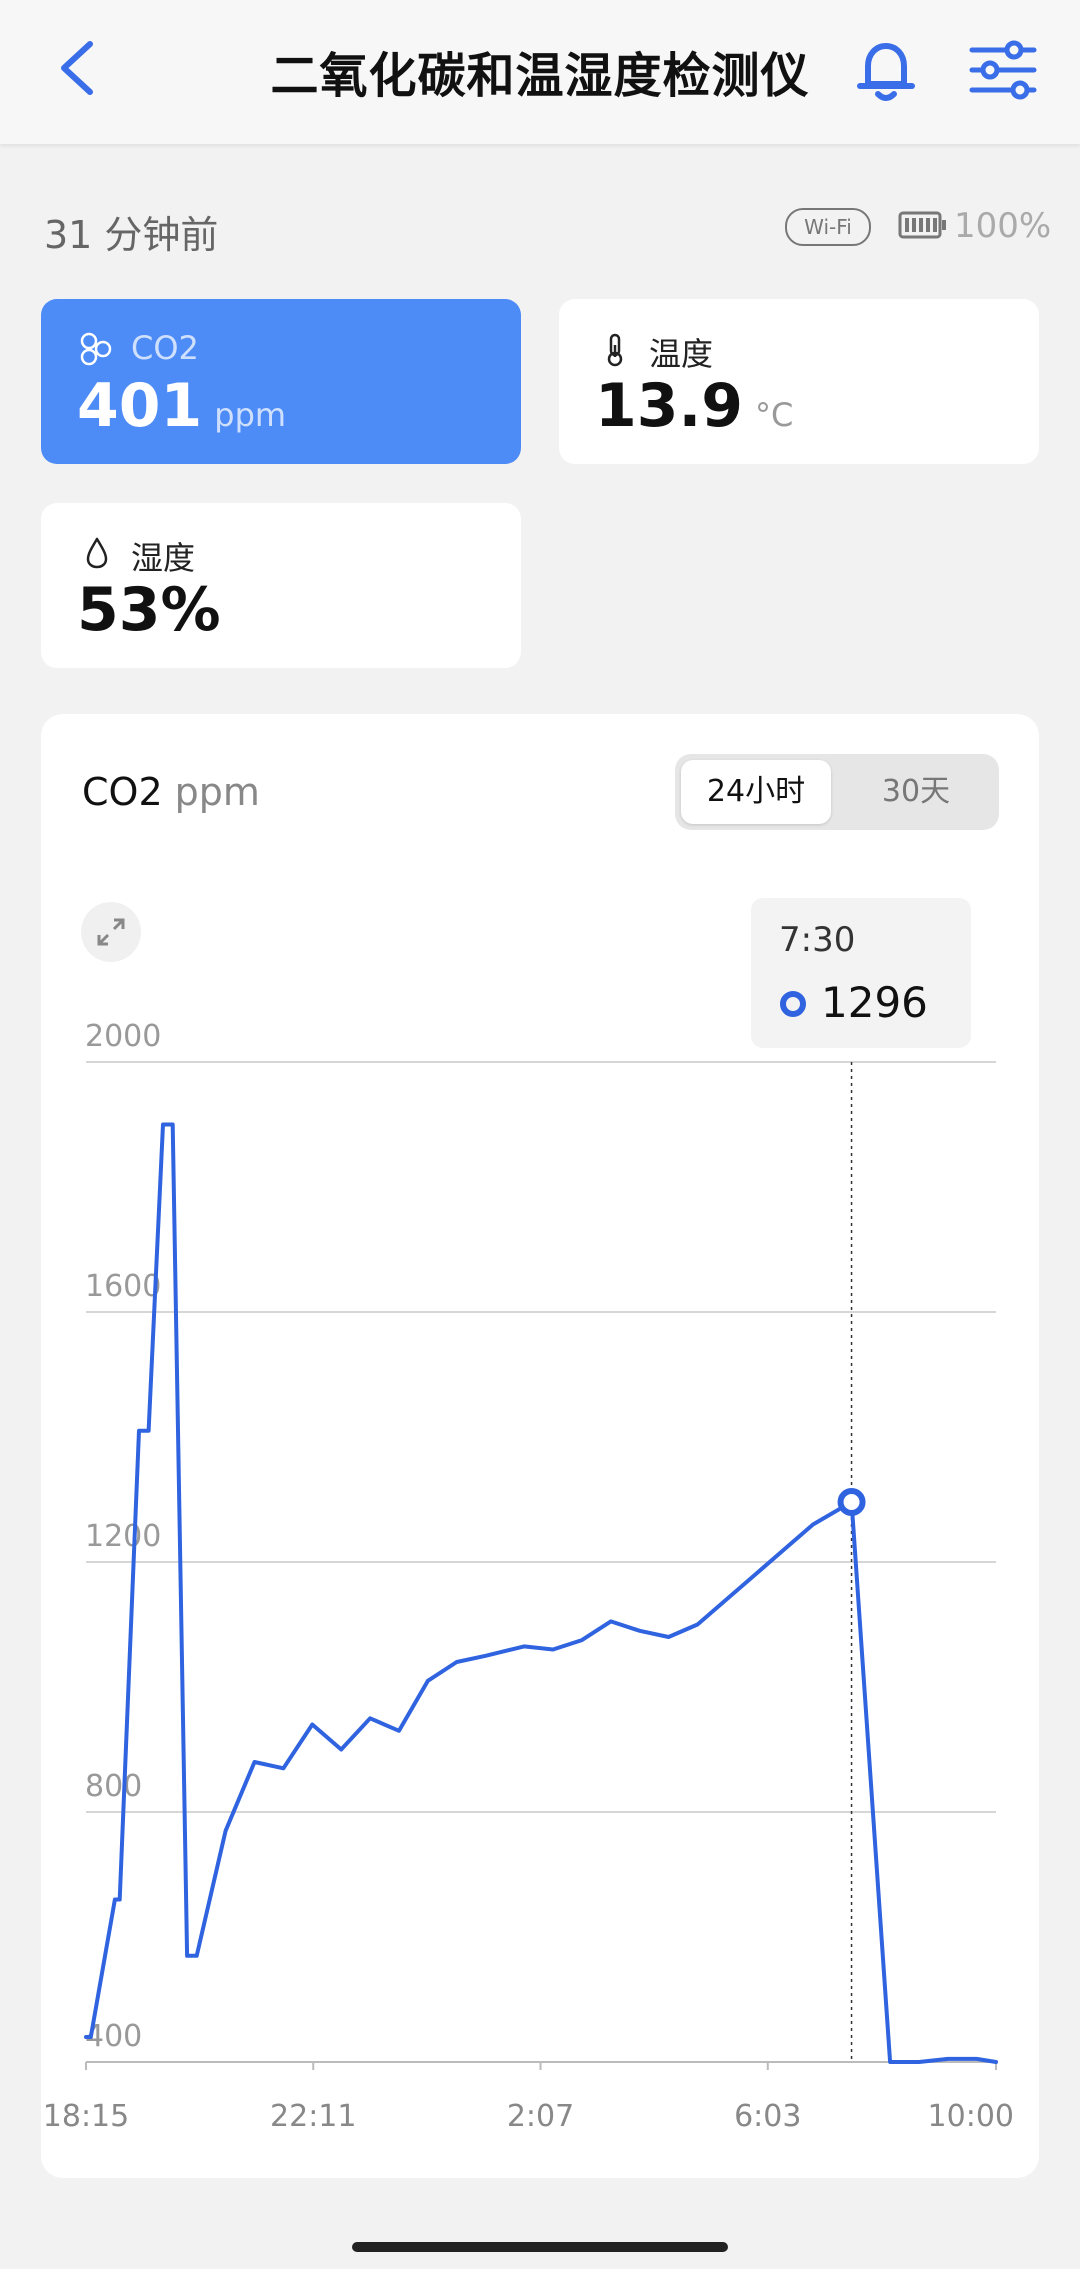 This screenshot has width=1080, height=2269. I want to click on co2-value: 401 ppm, so click(182, 406).